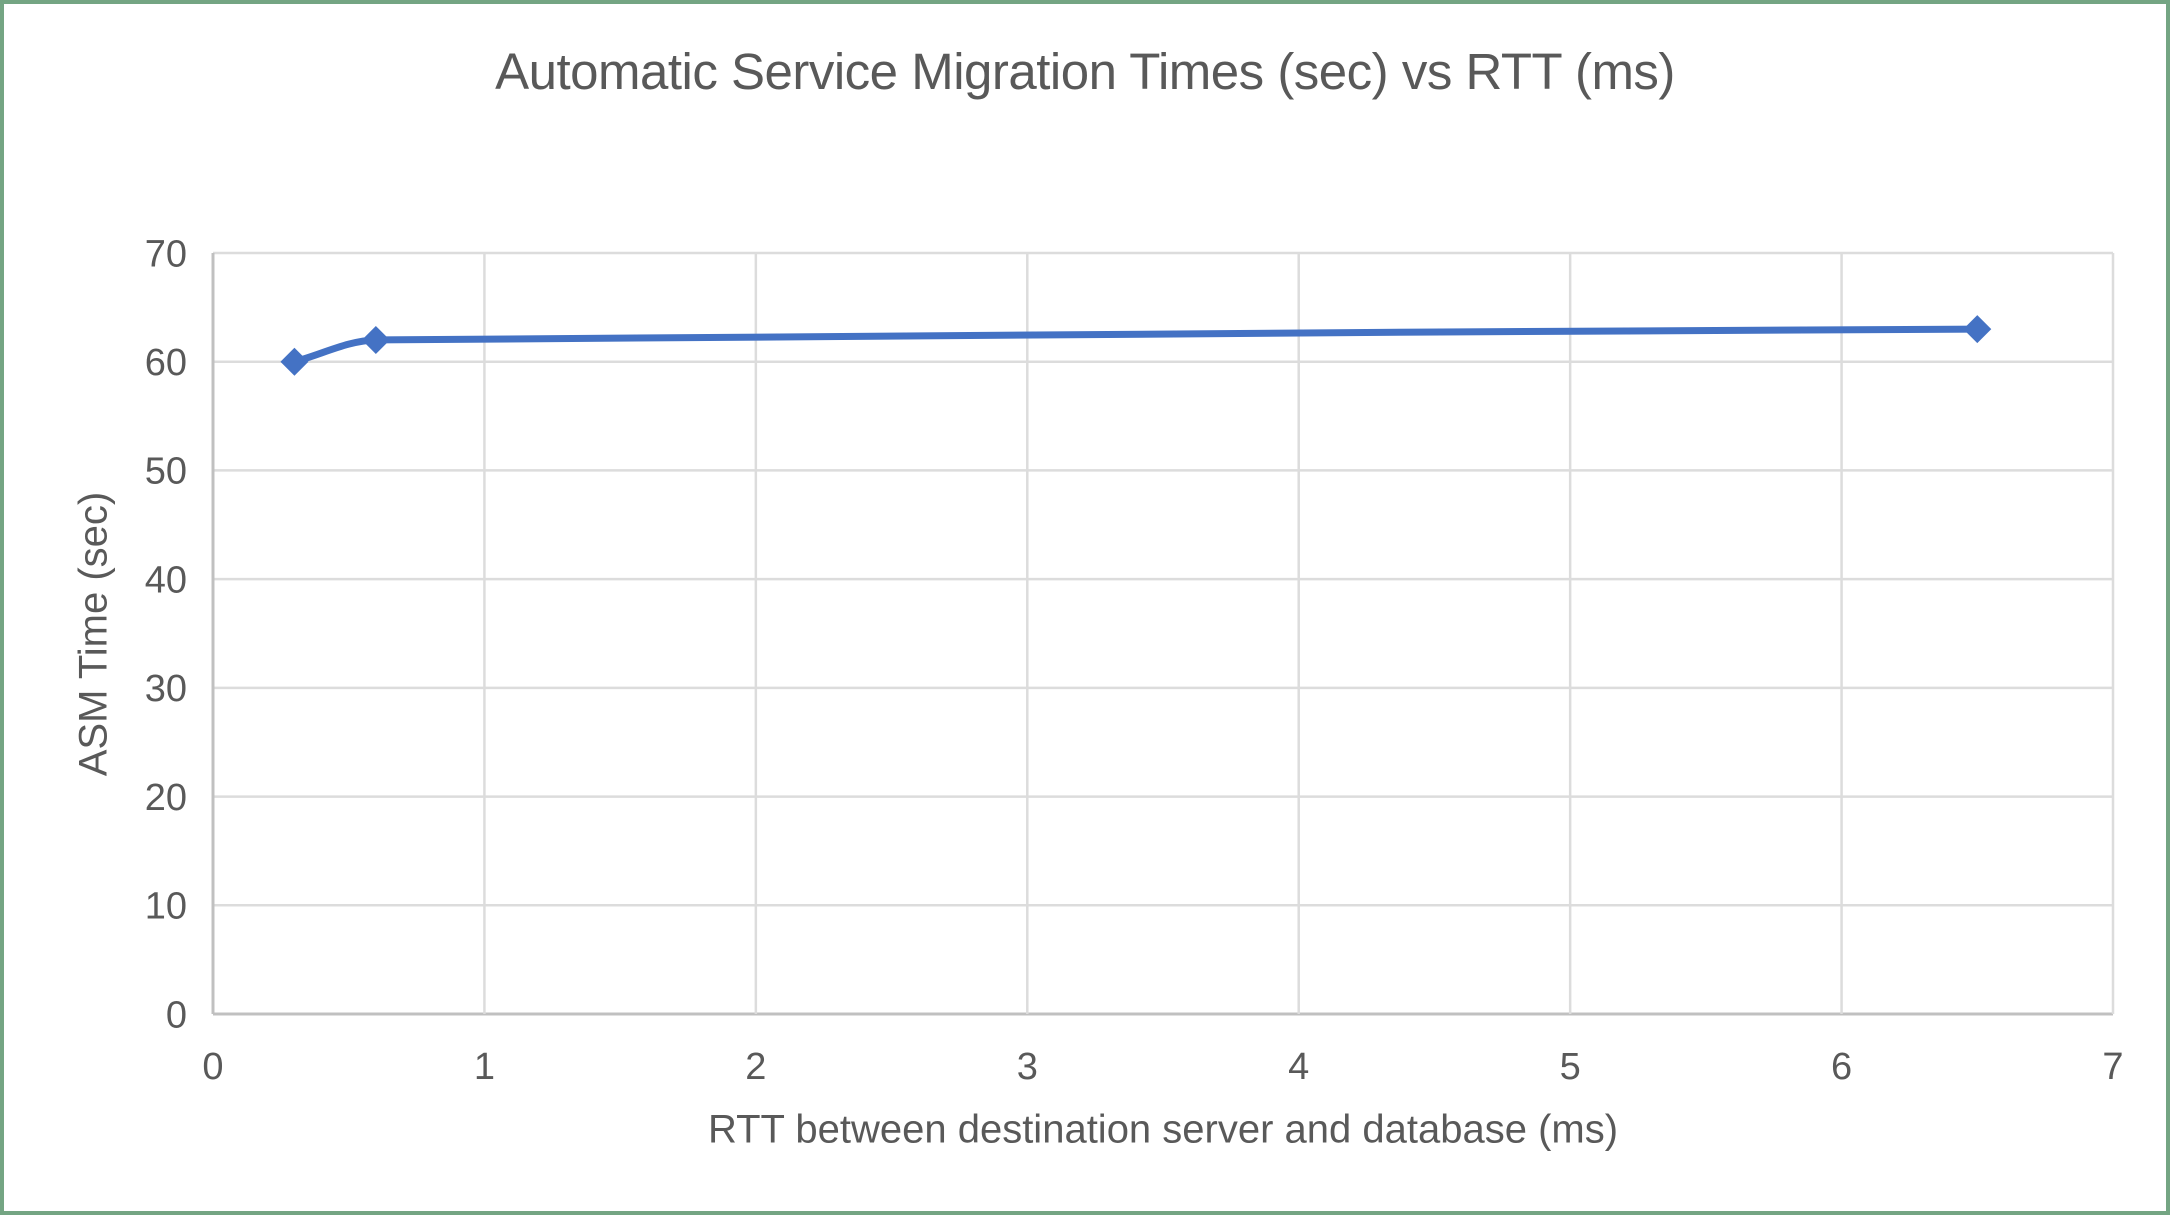  What do you see at coordinates (166, 798) in the screenshot?
I see `y-tick-label: 20` at bounding box center [166, 798].